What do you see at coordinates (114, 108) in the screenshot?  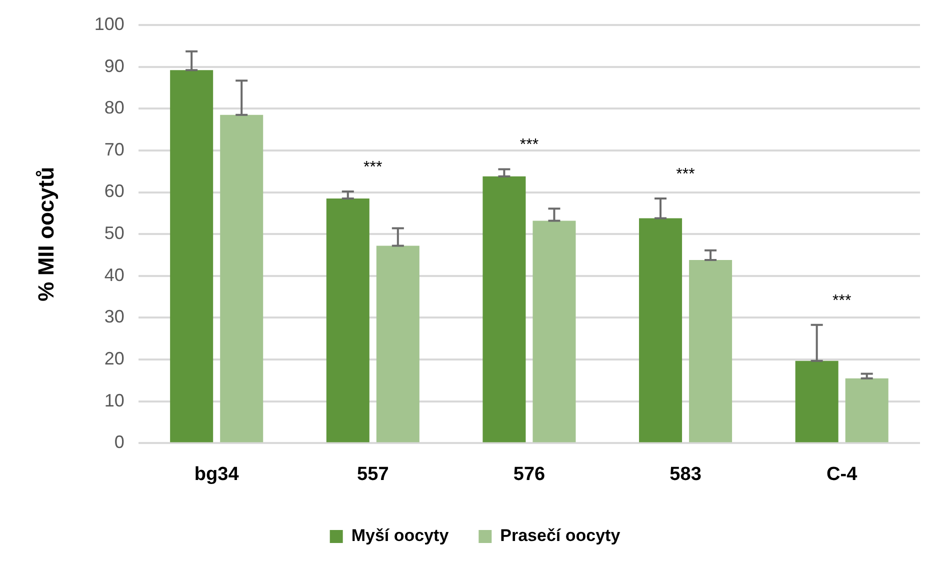 I see `y-tick-label: 80` at bounding box center [114, 108].